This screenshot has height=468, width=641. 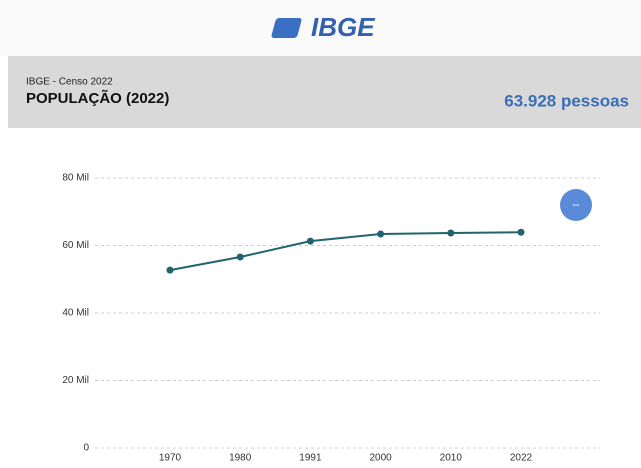 I want to click on y-tick-label: 0, so click(x=86, y=448).